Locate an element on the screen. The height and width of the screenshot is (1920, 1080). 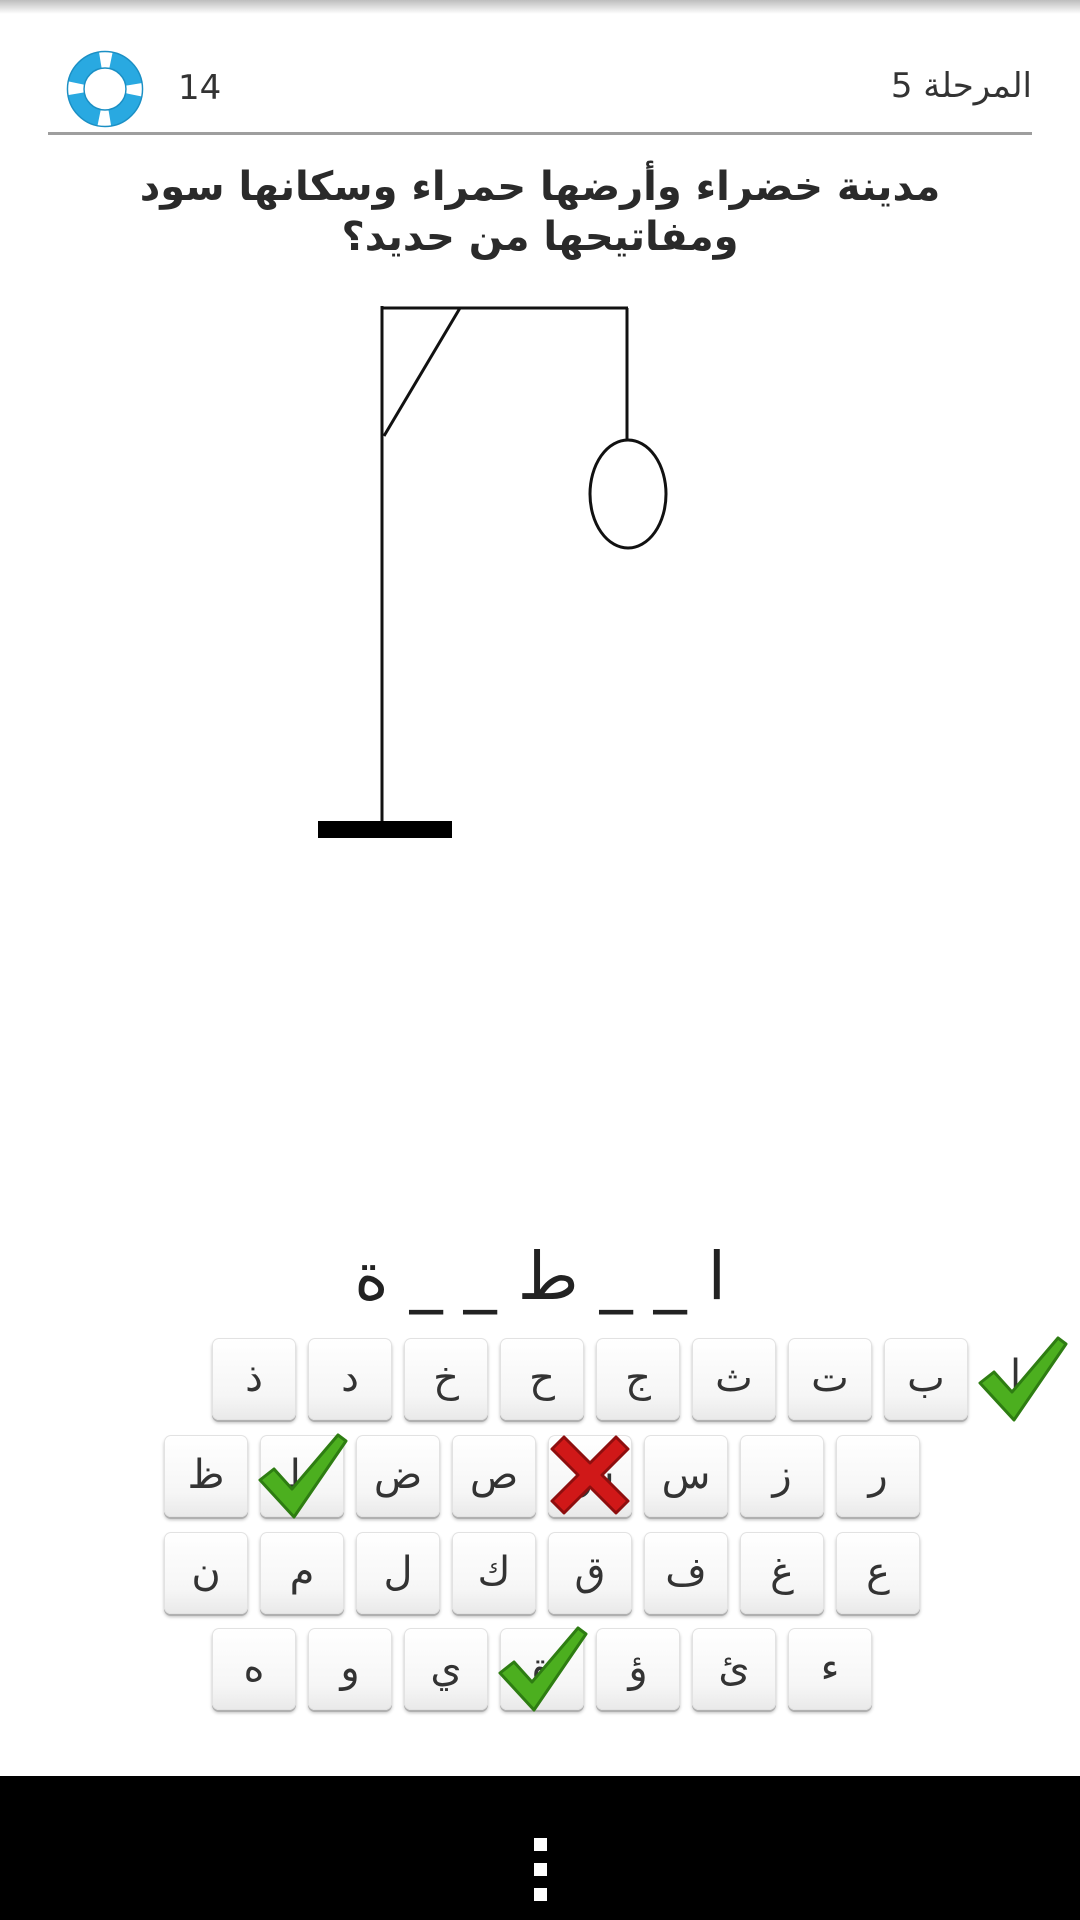
key-letter: س is located at coordinates (686, 1475).